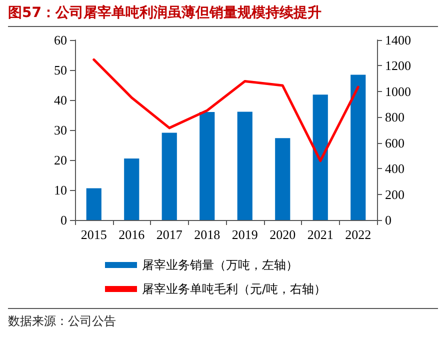 The width and height of the screenshot is (447, 337). What do you see at coordinates (394, 168) in the screenshot?
I see `y2-tick-label: 400` at bounding box center [394, 168].